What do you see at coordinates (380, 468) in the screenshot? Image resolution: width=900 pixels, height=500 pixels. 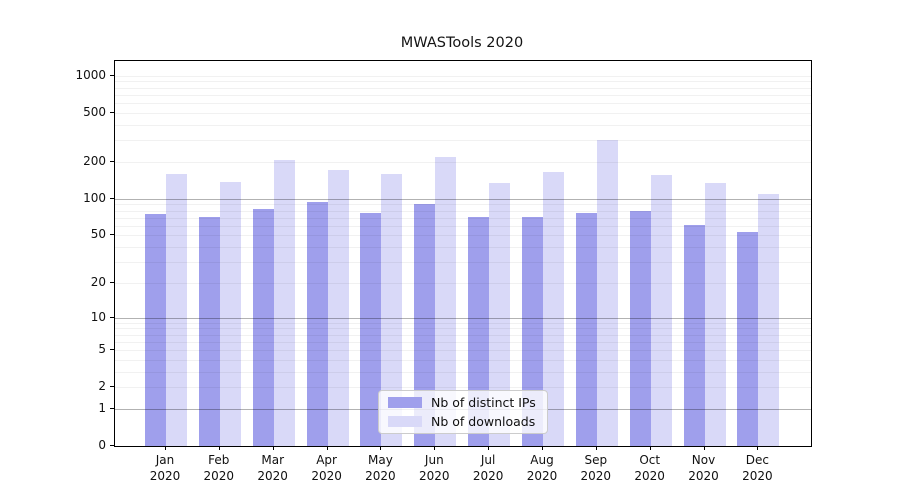 I see `x-tick-label: May 2020` at bounding box center [380, 468].